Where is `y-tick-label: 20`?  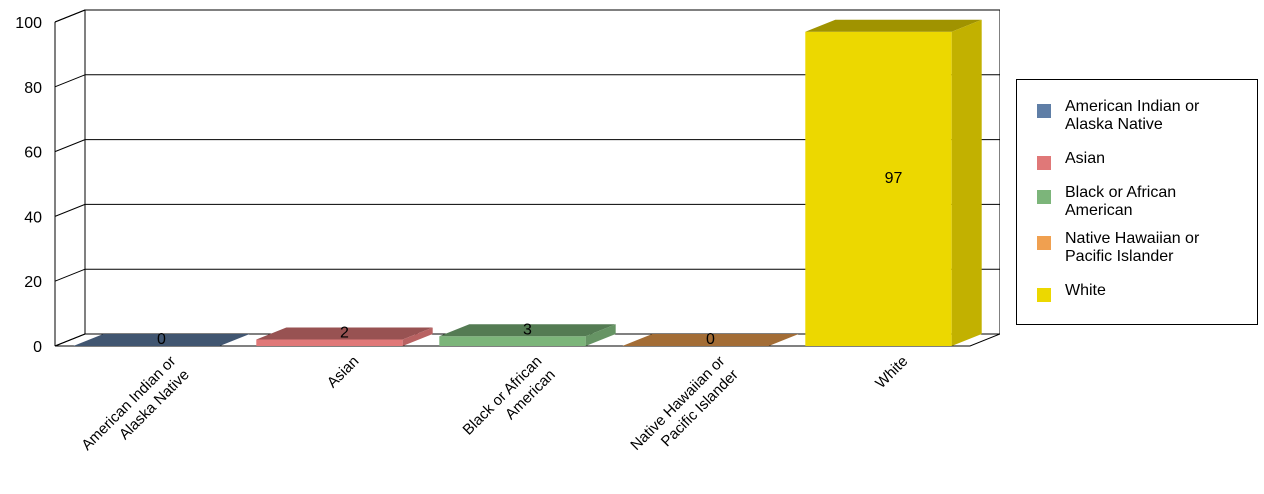
y-tick-label: 20 is located at coordinates (33, 282).